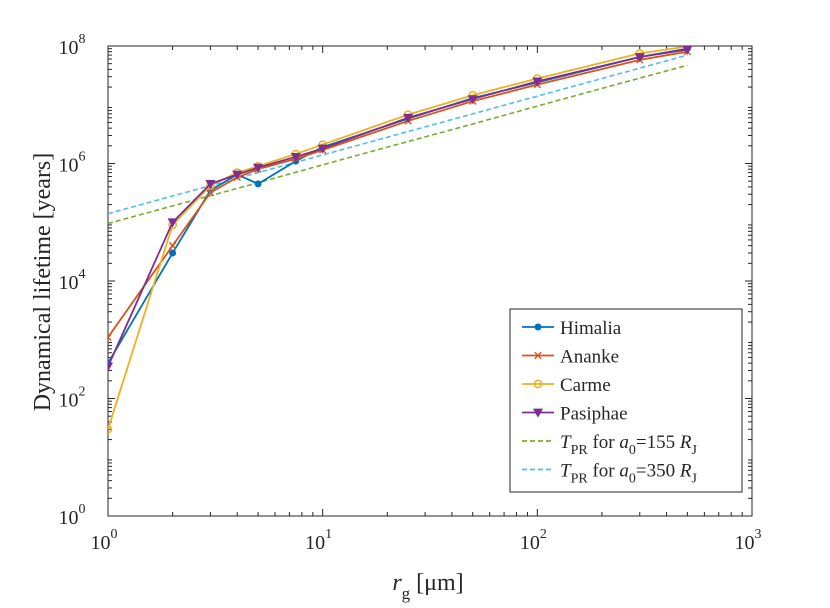  What do you see at coordinates (589, 357) in the screenshot?
I see `legend-label: Ananke` at bounding box center [589, 357].